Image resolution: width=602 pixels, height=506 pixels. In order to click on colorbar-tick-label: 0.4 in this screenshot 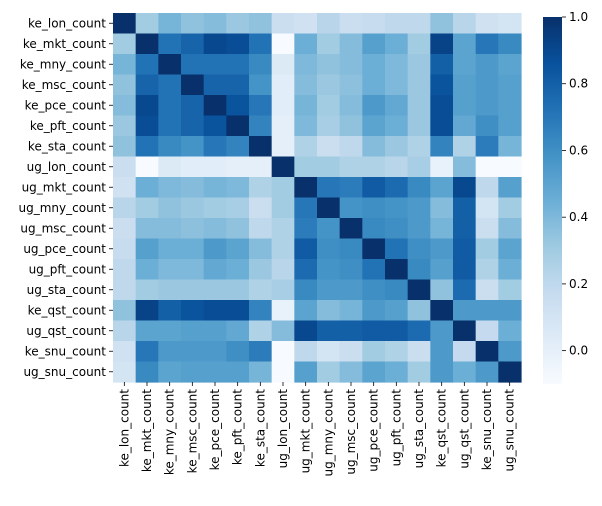, I will do `click(578, 217)`.